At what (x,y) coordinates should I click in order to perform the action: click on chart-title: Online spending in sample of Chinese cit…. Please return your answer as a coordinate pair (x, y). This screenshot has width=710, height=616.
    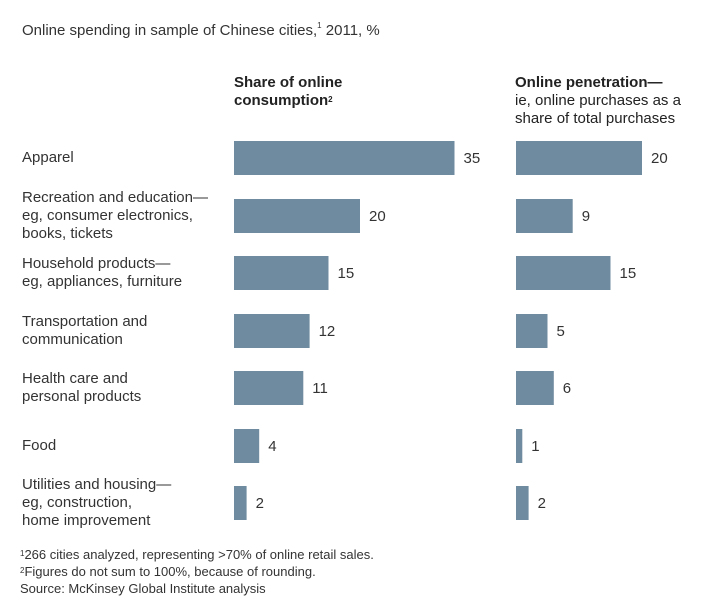
    Looking at the image, I should click on (201, 30).